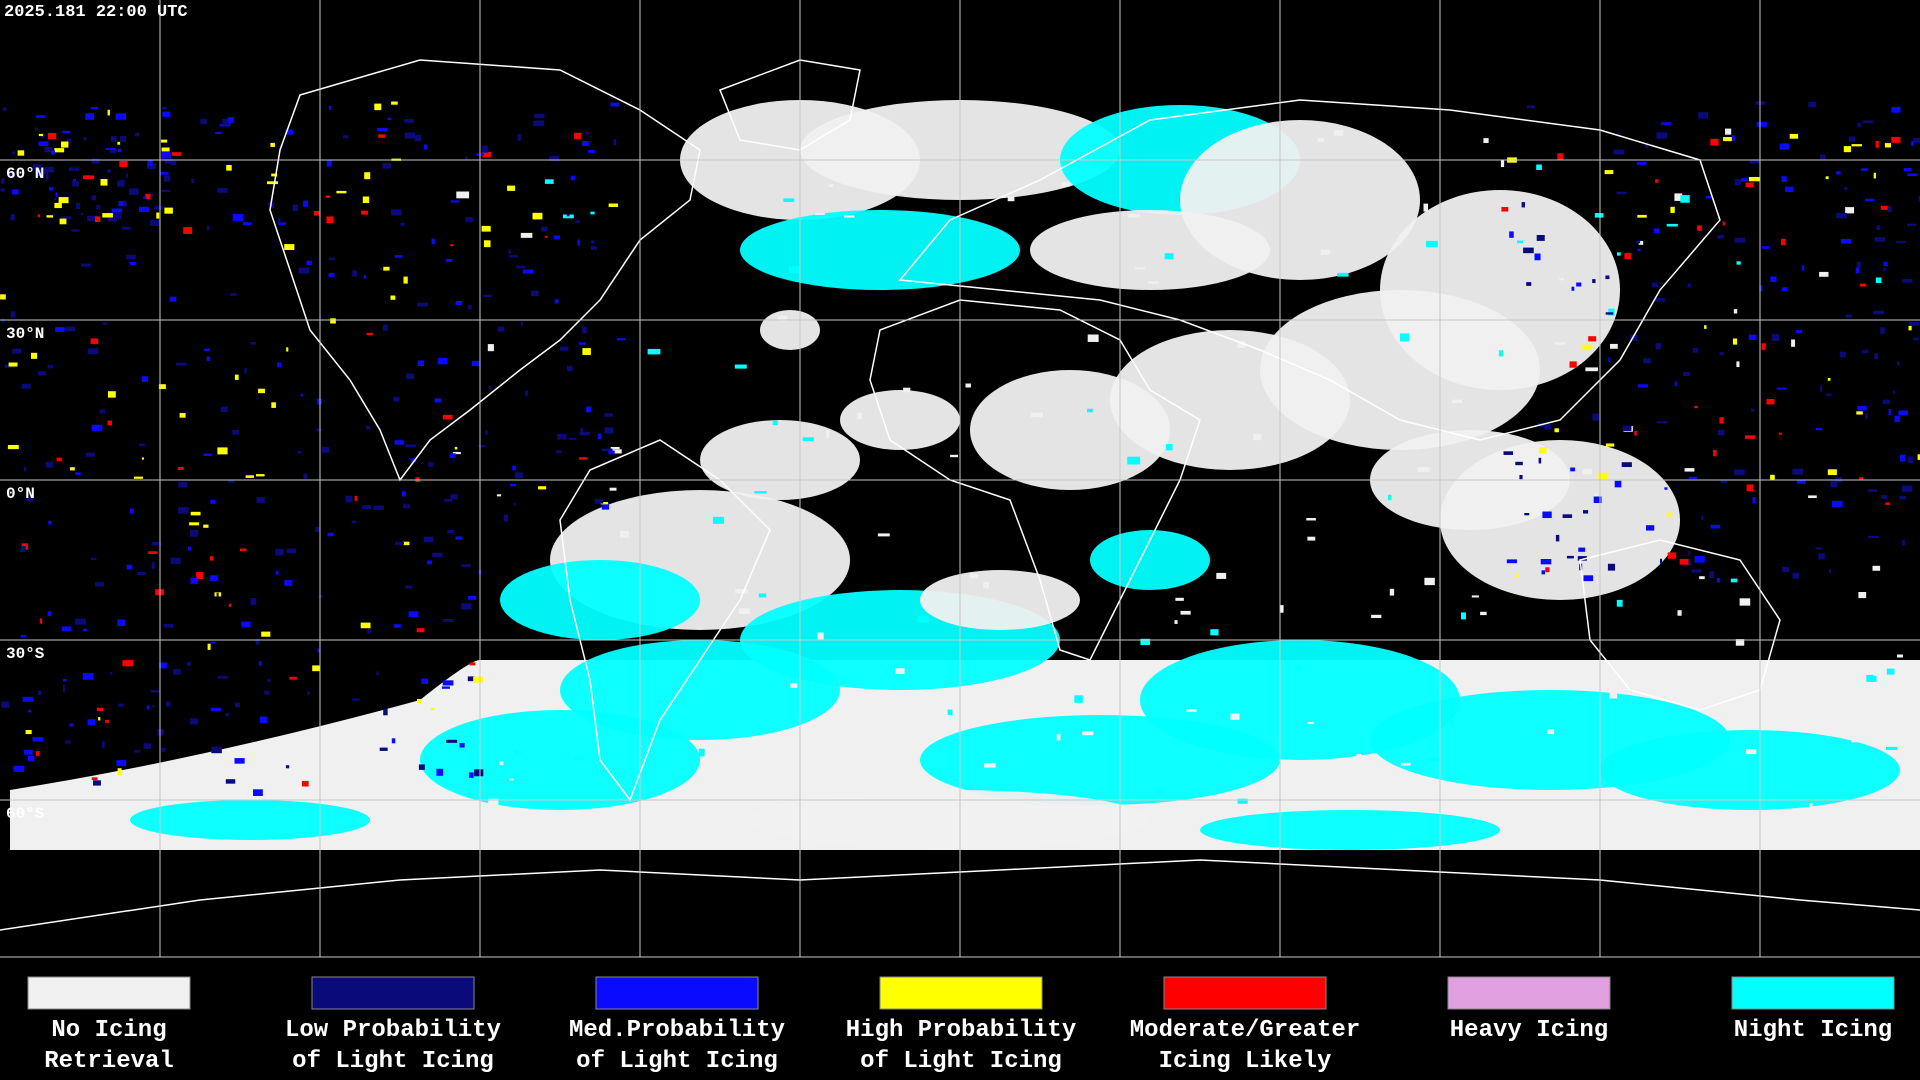 The image size is (1920, 1080). What do you see at coordinates (109, 993) in the screenshot?
I see `legend-swatch` at bounding box center [109, 993].